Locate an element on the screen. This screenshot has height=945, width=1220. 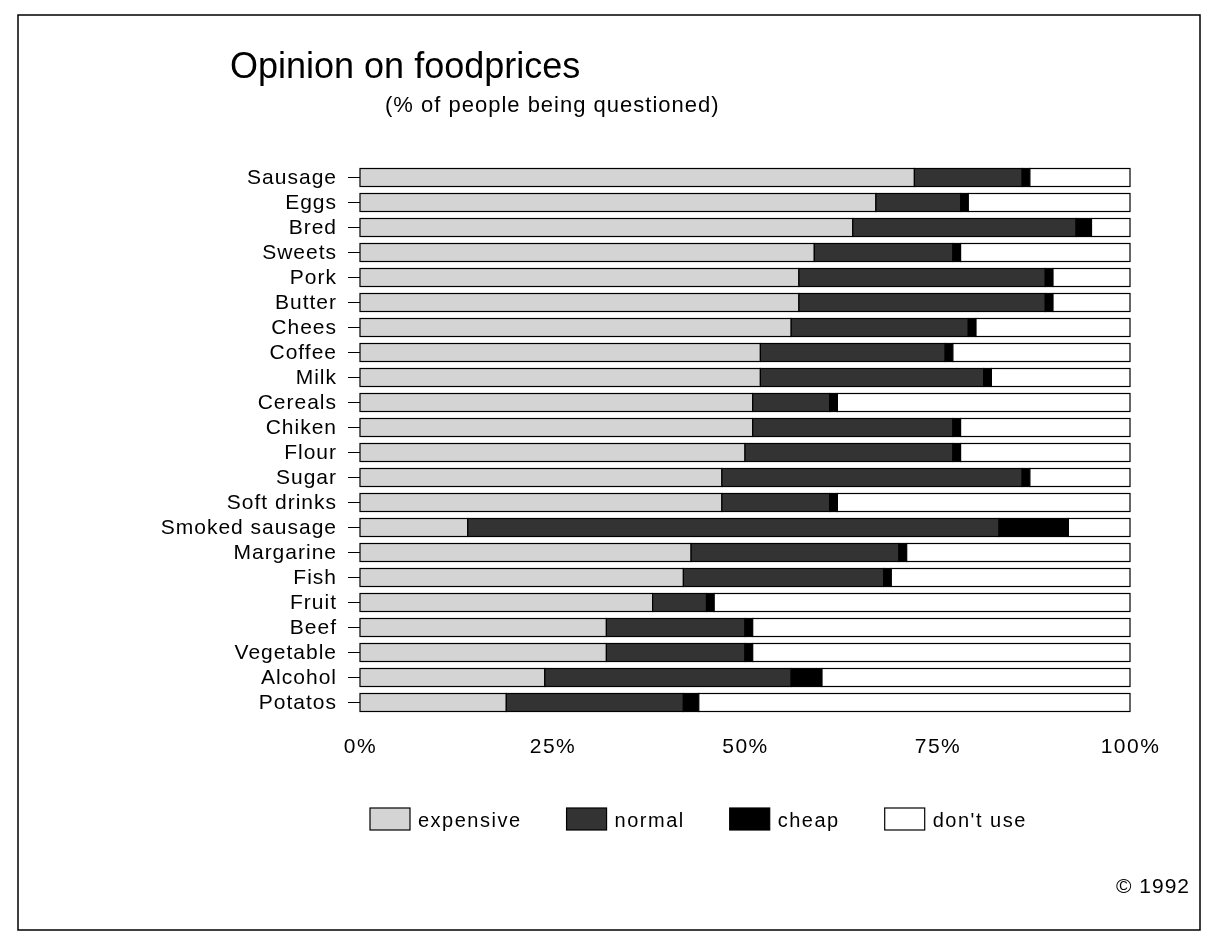
y-tick-label: Soft drinks is located at coordinates (281, 502).